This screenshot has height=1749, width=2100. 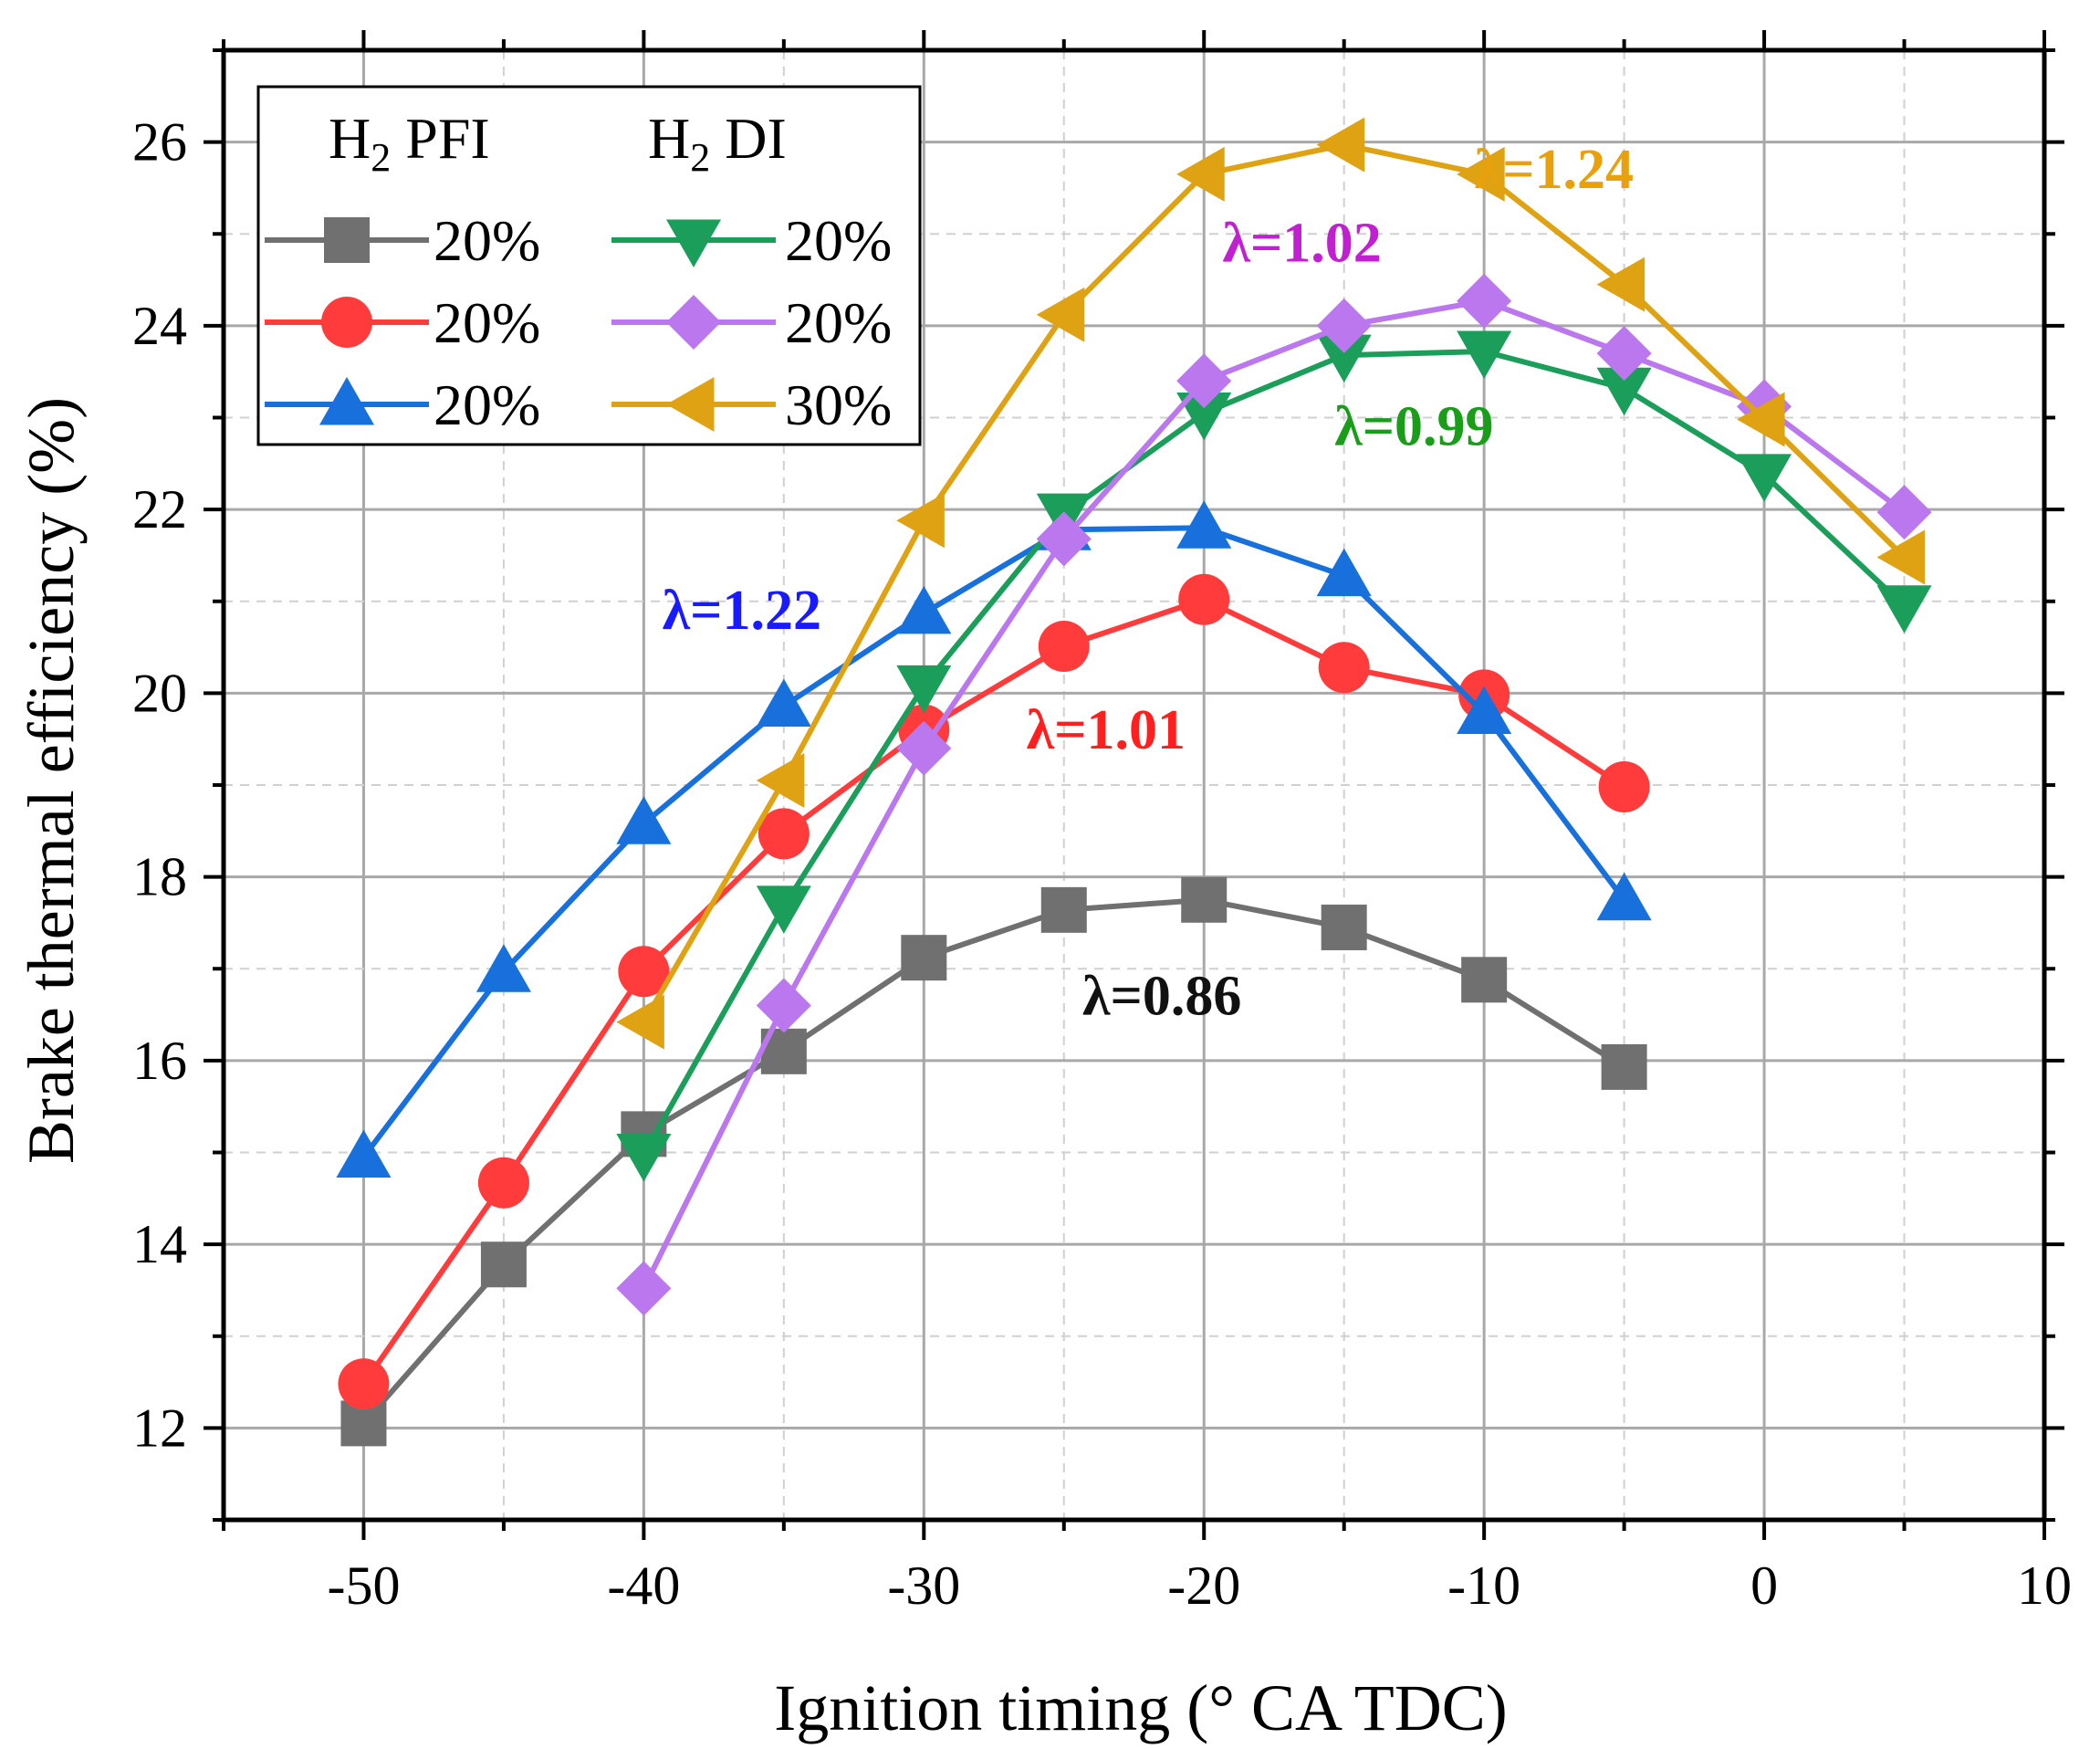 I want to click on y-tick-label: 24, so click(x=159, y=326).